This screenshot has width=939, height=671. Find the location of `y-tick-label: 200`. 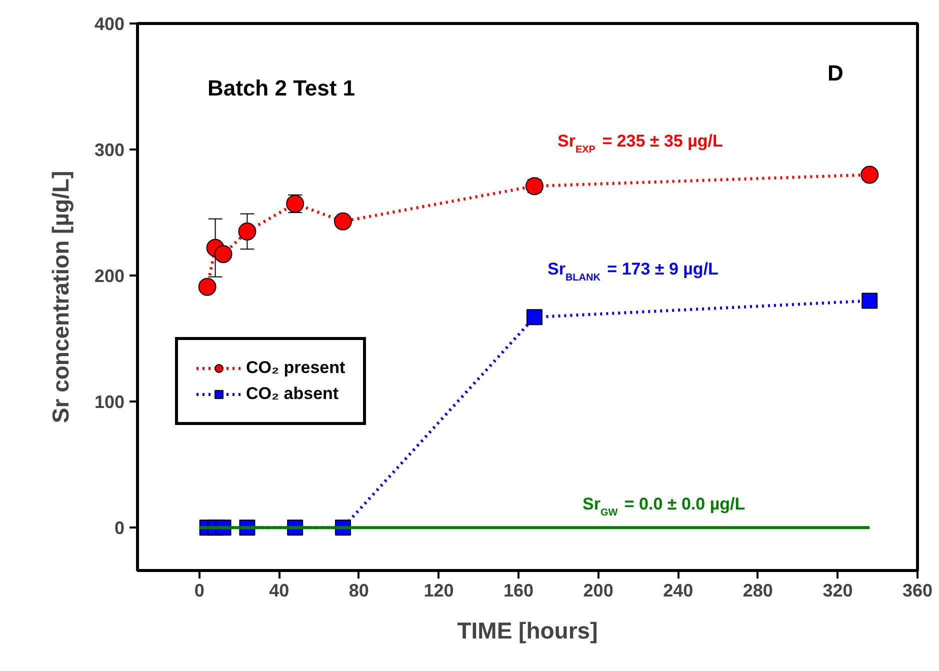

y-tick-label: 200 is located at coordinates (109, 276).